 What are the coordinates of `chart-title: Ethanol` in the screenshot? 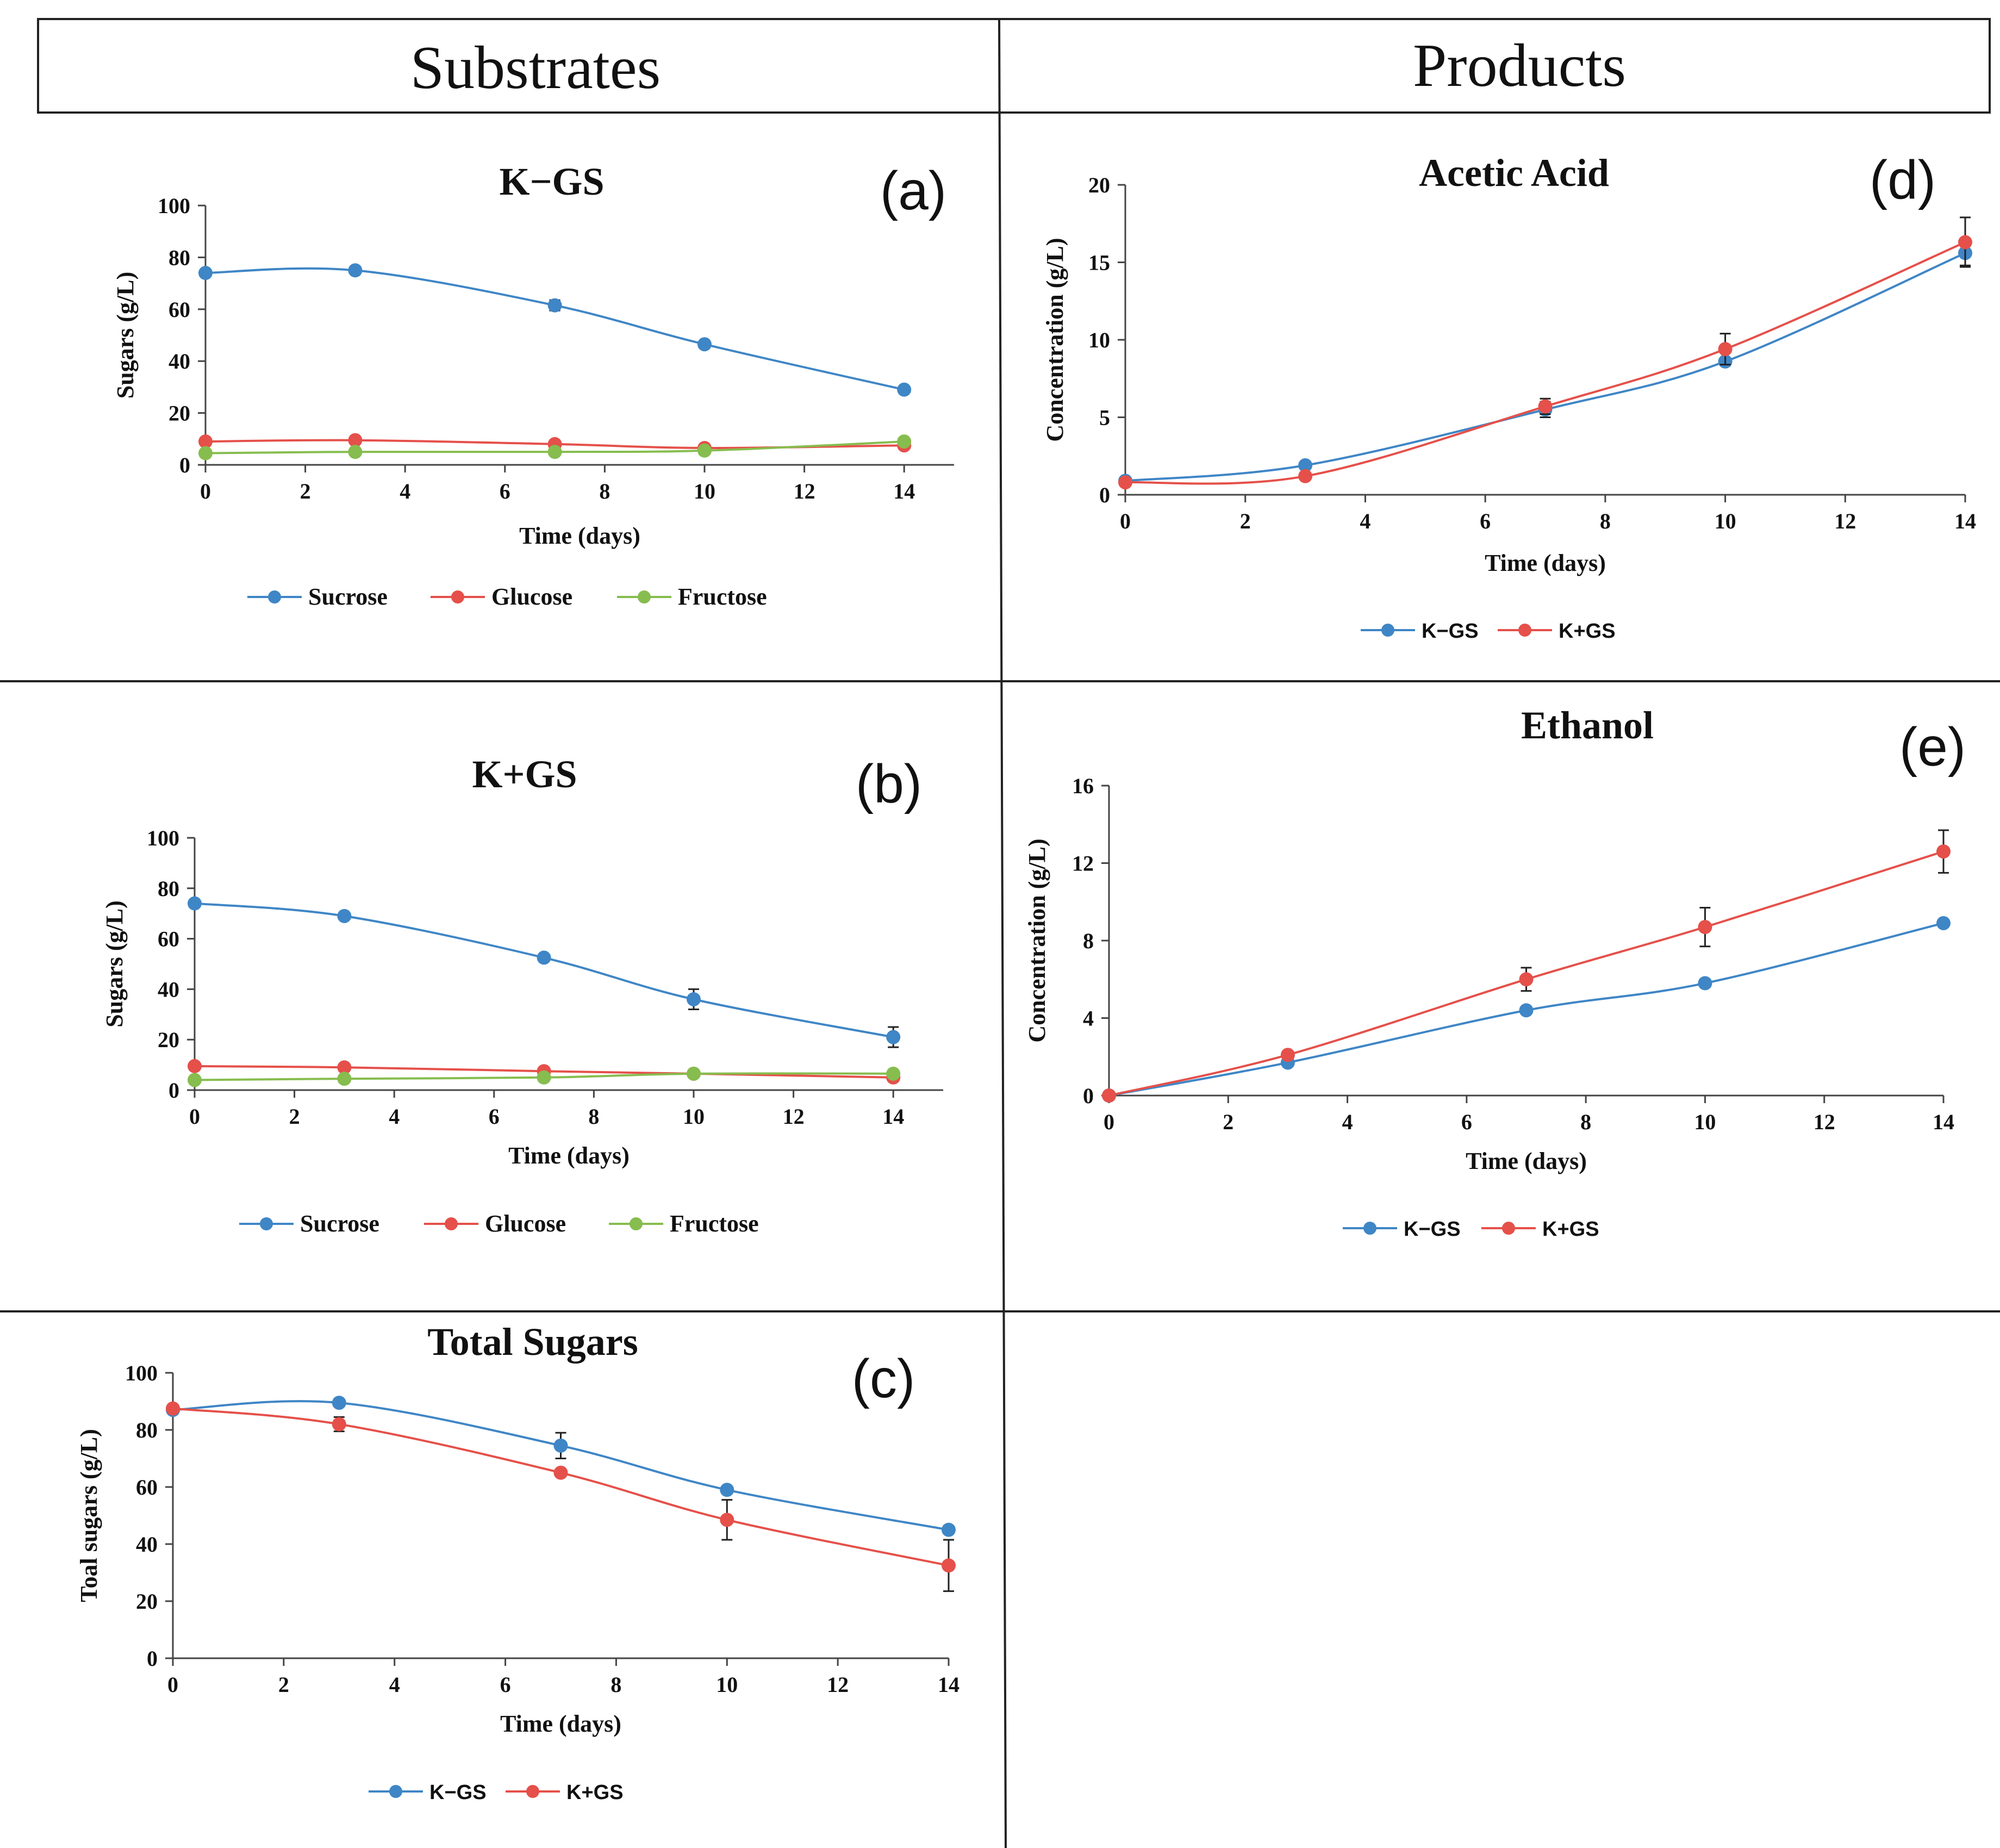 It's located at (1587, 725).